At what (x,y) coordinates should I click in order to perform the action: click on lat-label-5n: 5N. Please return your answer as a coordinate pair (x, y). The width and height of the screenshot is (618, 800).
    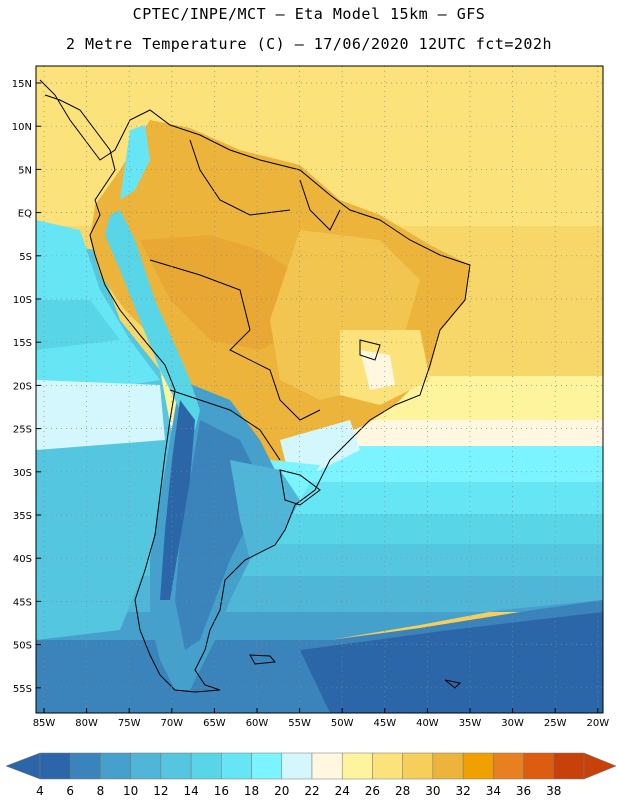
    Looking at the image, I should click on (25, 170).